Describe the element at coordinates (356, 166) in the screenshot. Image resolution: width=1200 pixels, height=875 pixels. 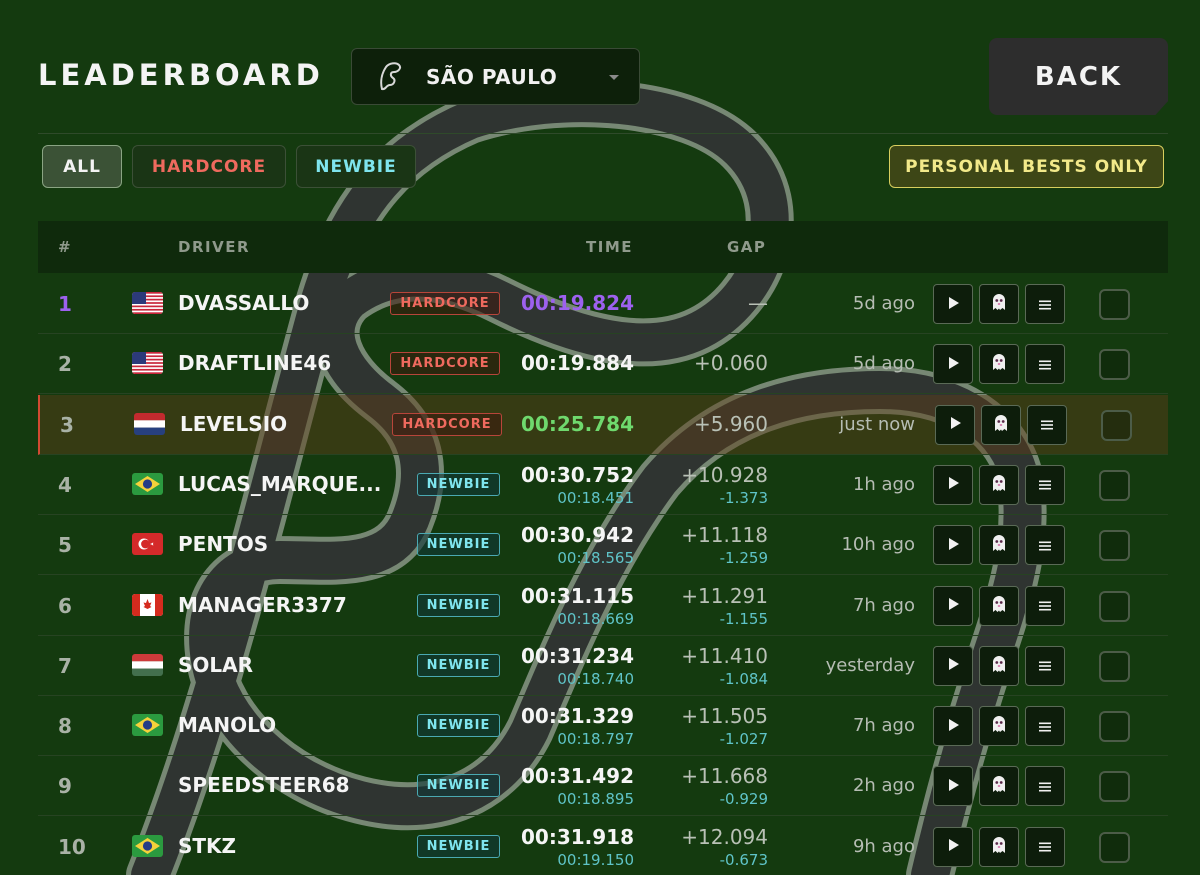
I see `filter-newbie-button: NEWBIE` at that location.